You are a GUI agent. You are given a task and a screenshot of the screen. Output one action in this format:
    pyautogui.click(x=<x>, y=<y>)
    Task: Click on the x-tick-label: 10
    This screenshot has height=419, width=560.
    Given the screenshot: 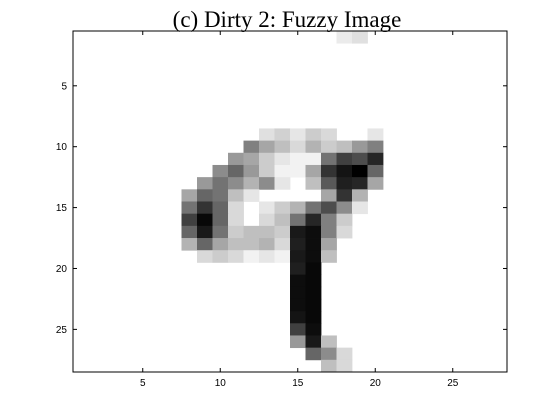 What is the action you would take?
    pyautogui.click(x=221, y=383)
    